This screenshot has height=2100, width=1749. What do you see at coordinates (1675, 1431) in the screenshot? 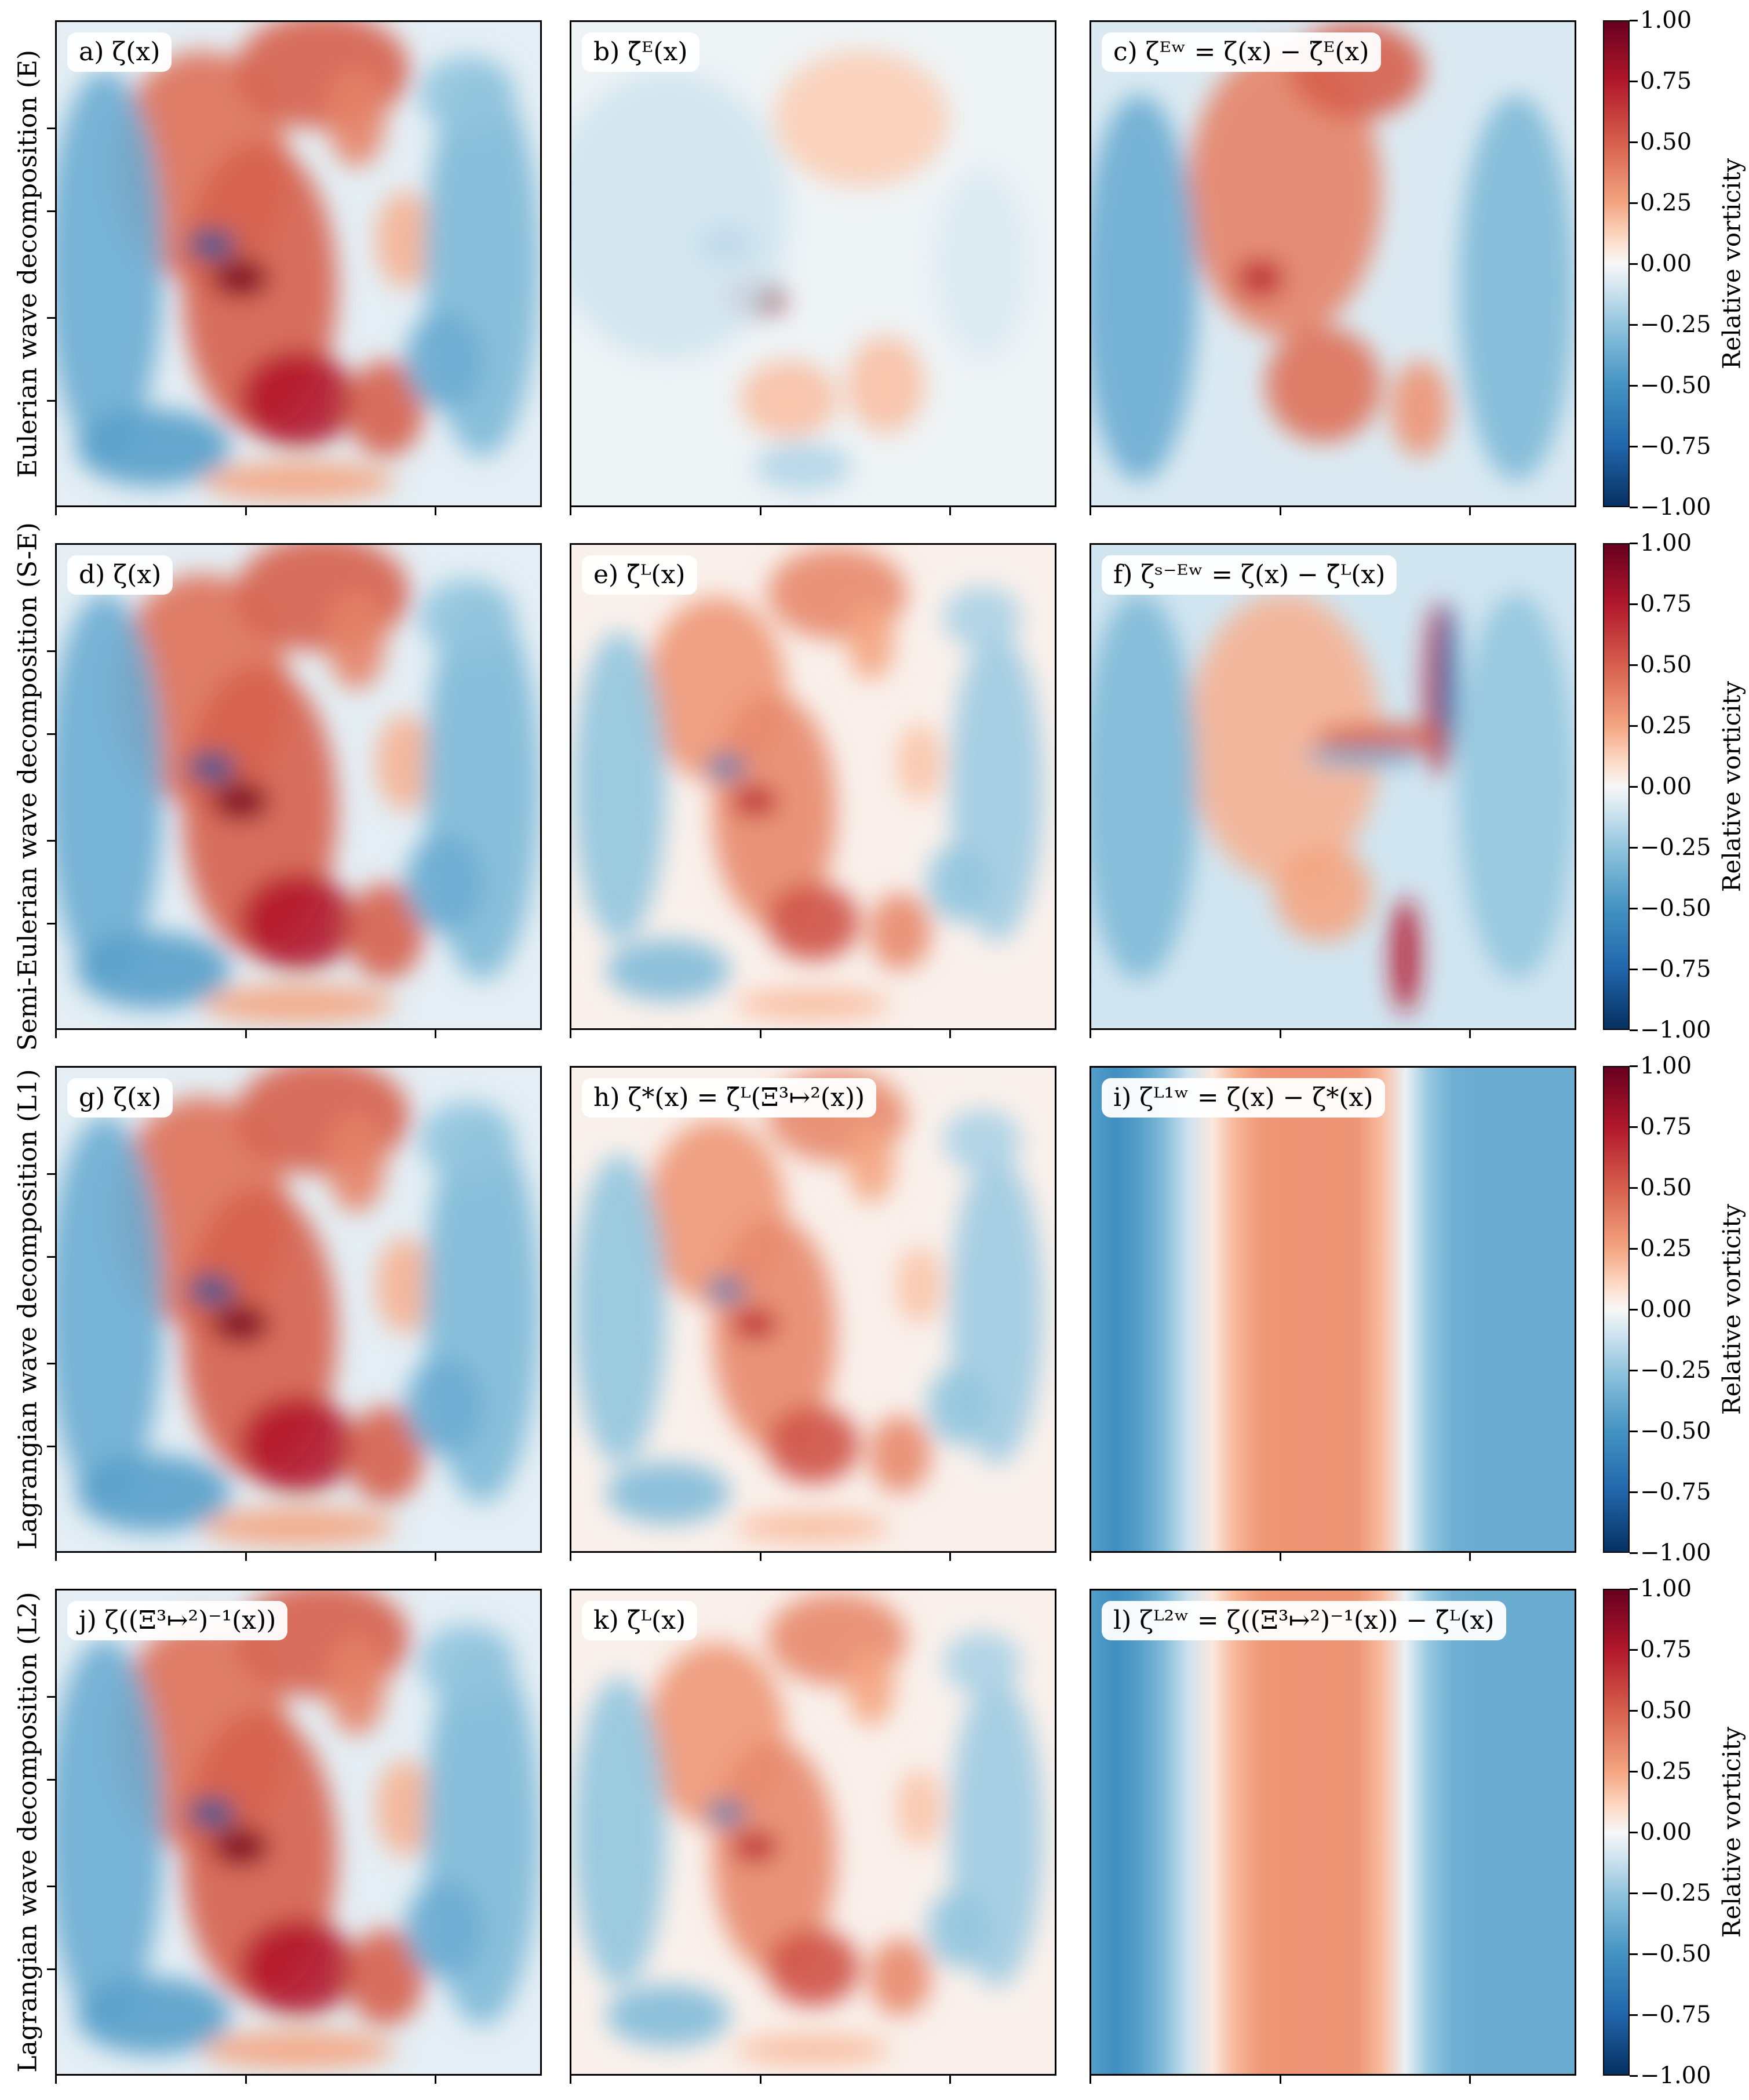
I see `colorbar-tick-label: −0.50` at bounding box center [1675, 1431].